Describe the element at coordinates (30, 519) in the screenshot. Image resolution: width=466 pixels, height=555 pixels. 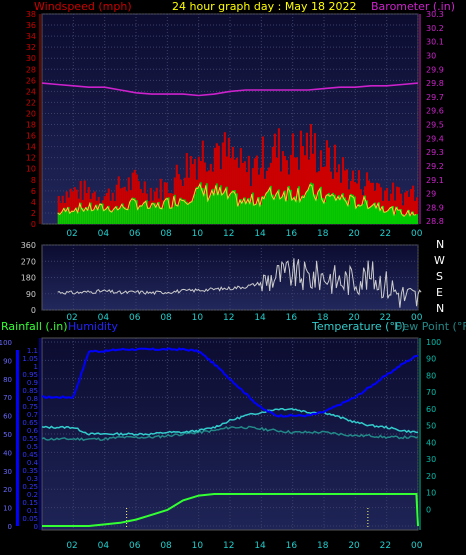
I see `rain-tick-label: 0.05` at that location.